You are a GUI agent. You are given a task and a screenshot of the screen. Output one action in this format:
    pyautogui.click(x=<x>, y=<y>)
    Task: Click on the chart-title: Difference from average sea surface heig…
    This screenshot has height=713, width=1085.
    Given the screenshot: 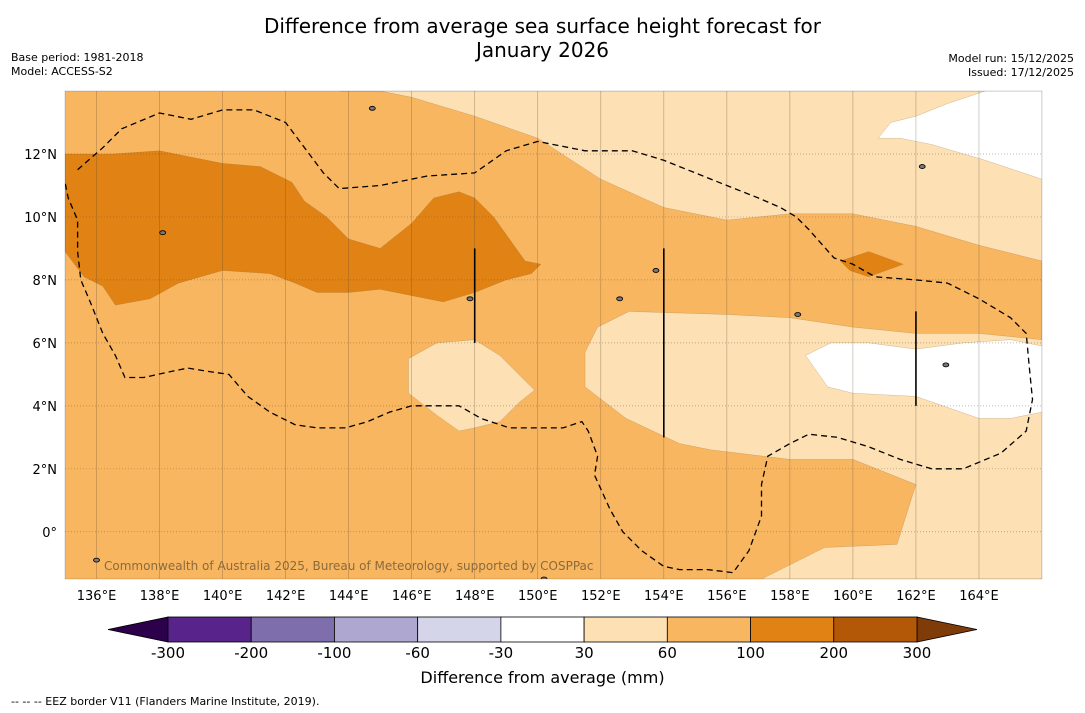 What is the action you would take?
    pyautogui.click(x=542, y=38)
    